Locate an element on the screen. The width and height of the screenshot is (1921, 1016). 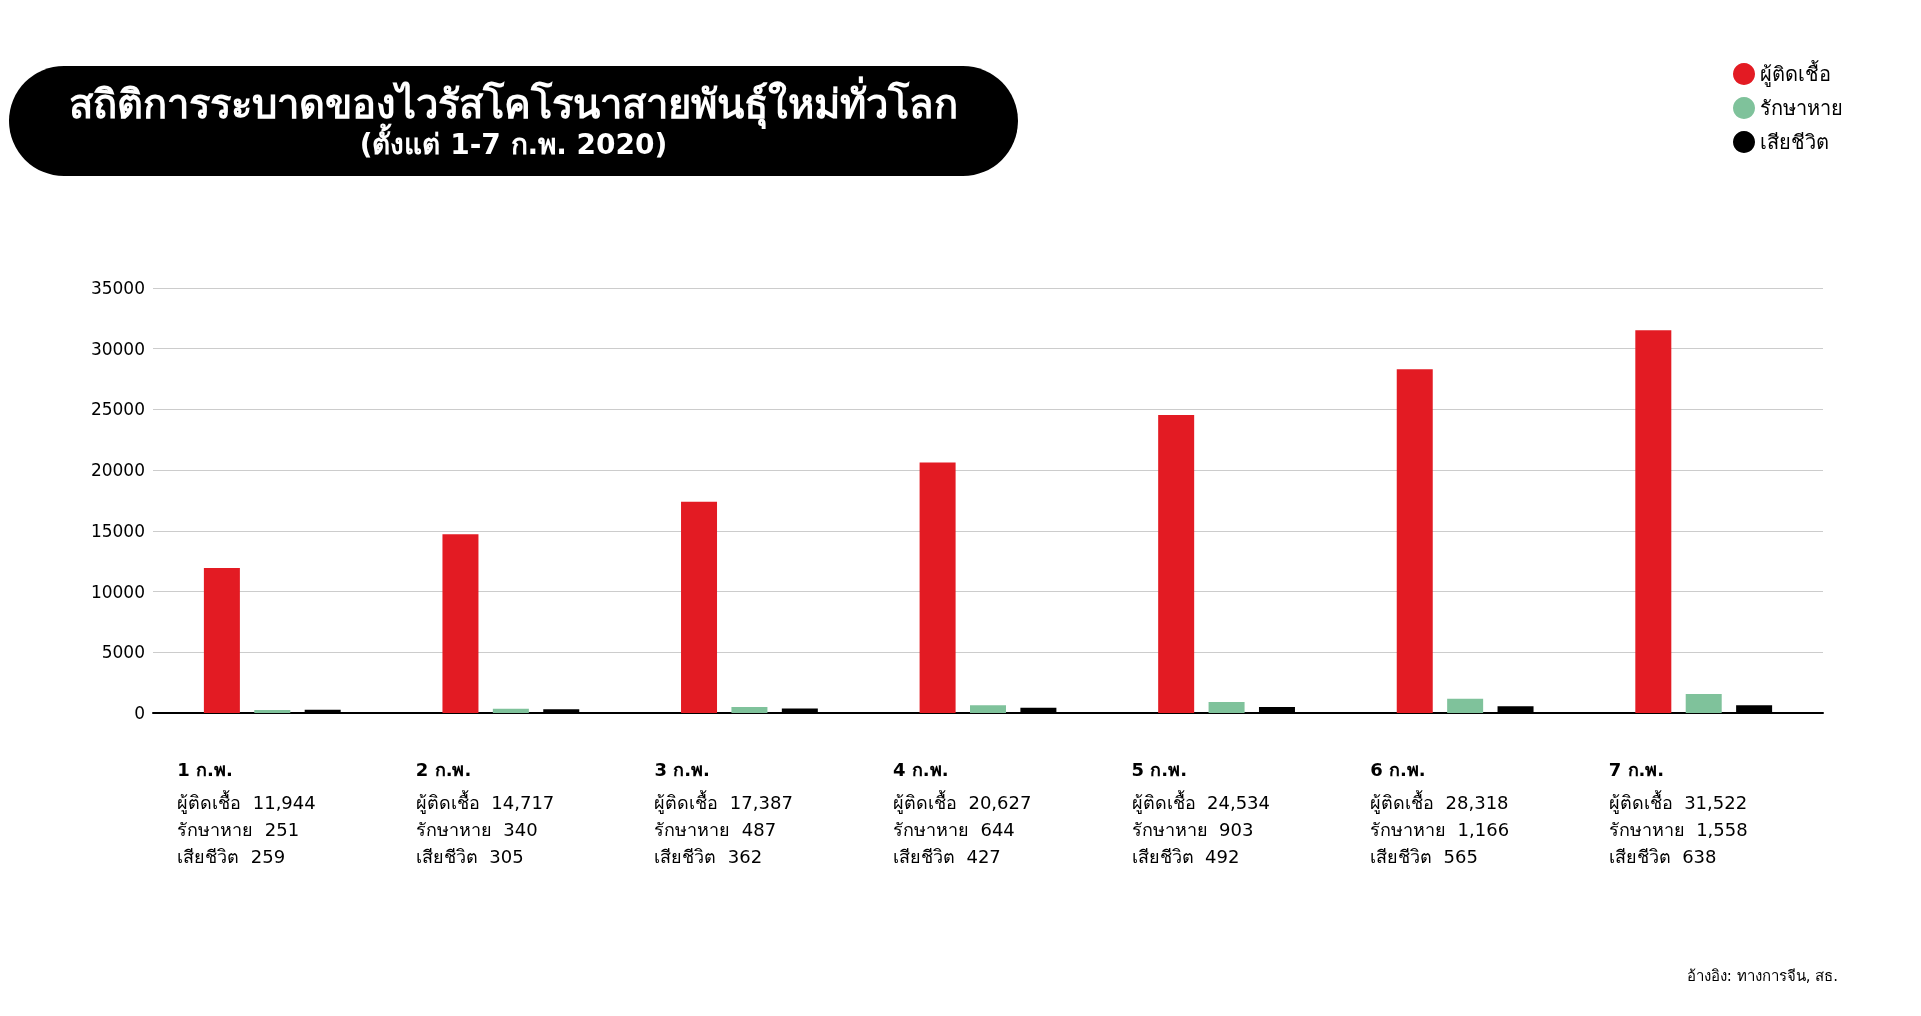
text: ผู้ติดเชื้อ 31,522 is located at coordinates (1678, 802).